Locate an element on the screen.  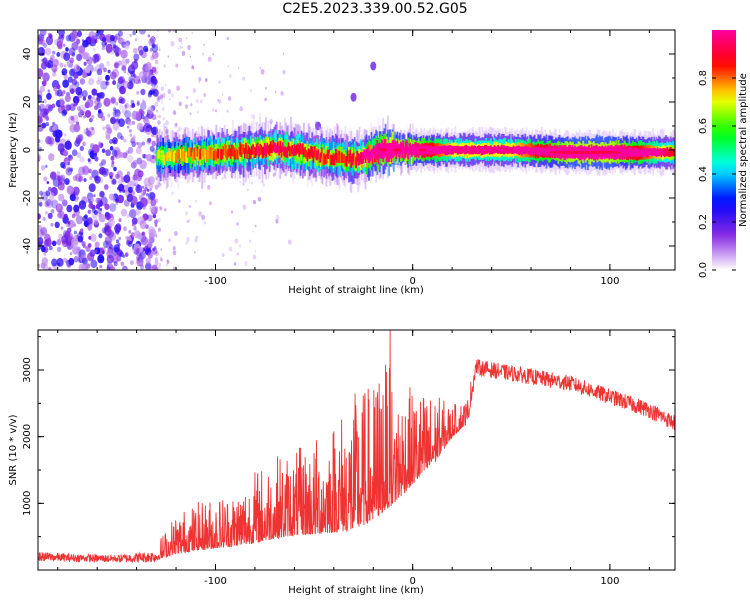
ridge-peak is located at coordinates (383, 150).